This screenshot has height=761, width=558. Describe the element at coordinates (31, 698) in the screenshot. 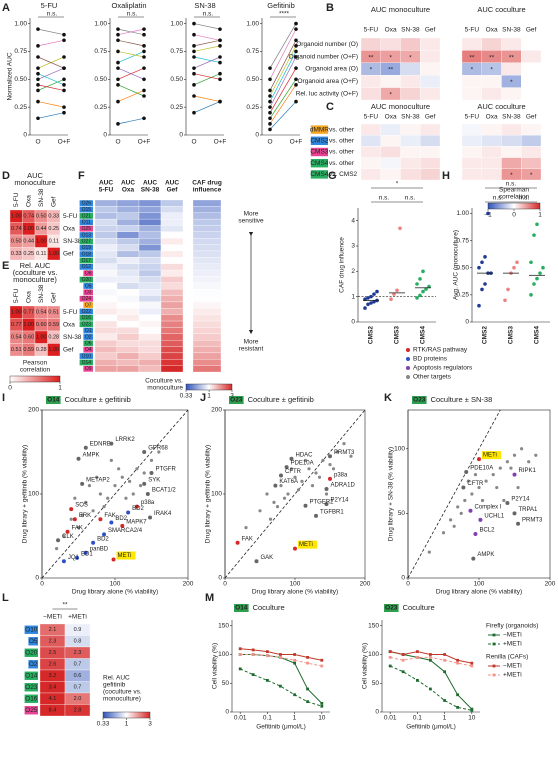

I see `row-label: O16` at that location.